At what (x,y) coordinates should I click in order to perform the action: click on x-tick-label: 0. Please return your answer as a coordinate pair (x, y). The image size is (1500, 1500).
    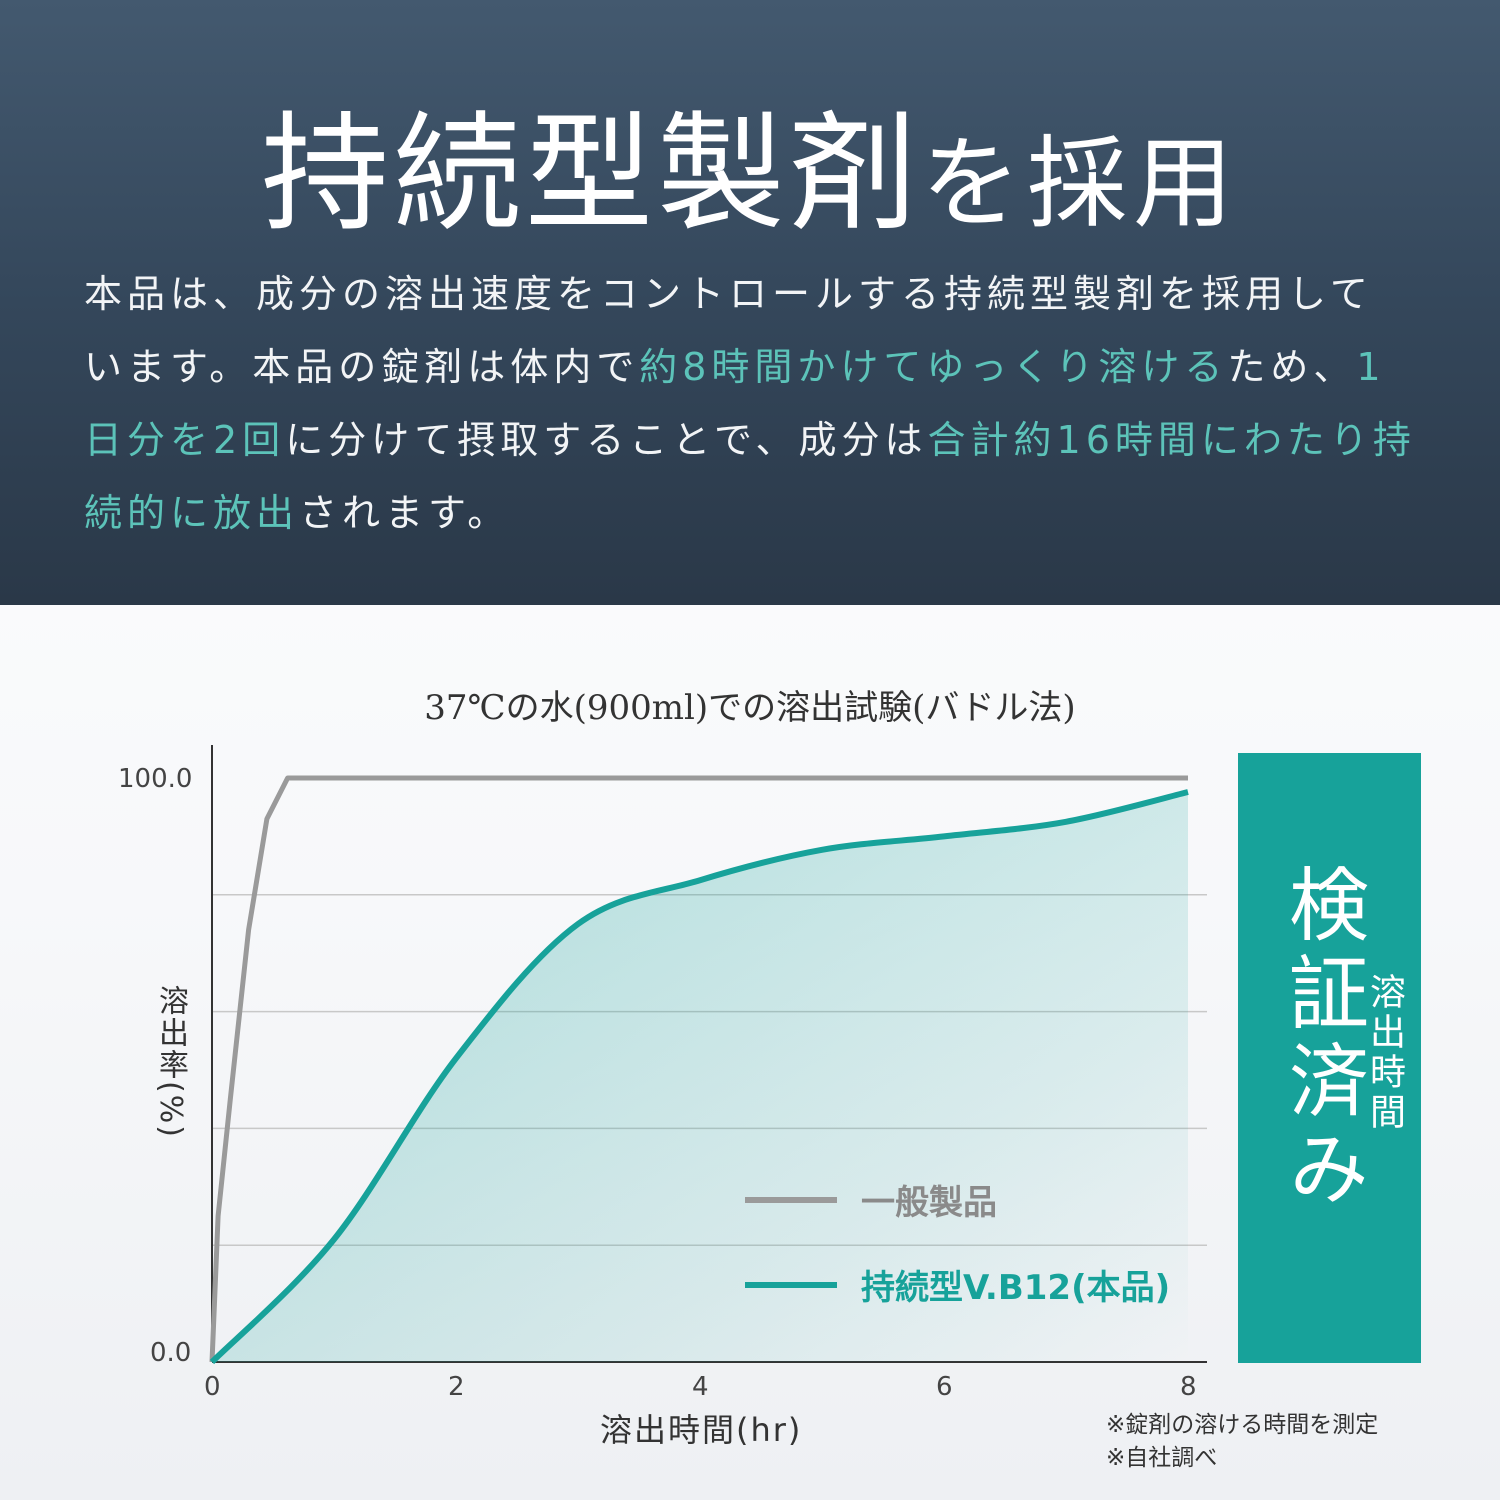
    Looking at the image, I should click on (212, 1387).